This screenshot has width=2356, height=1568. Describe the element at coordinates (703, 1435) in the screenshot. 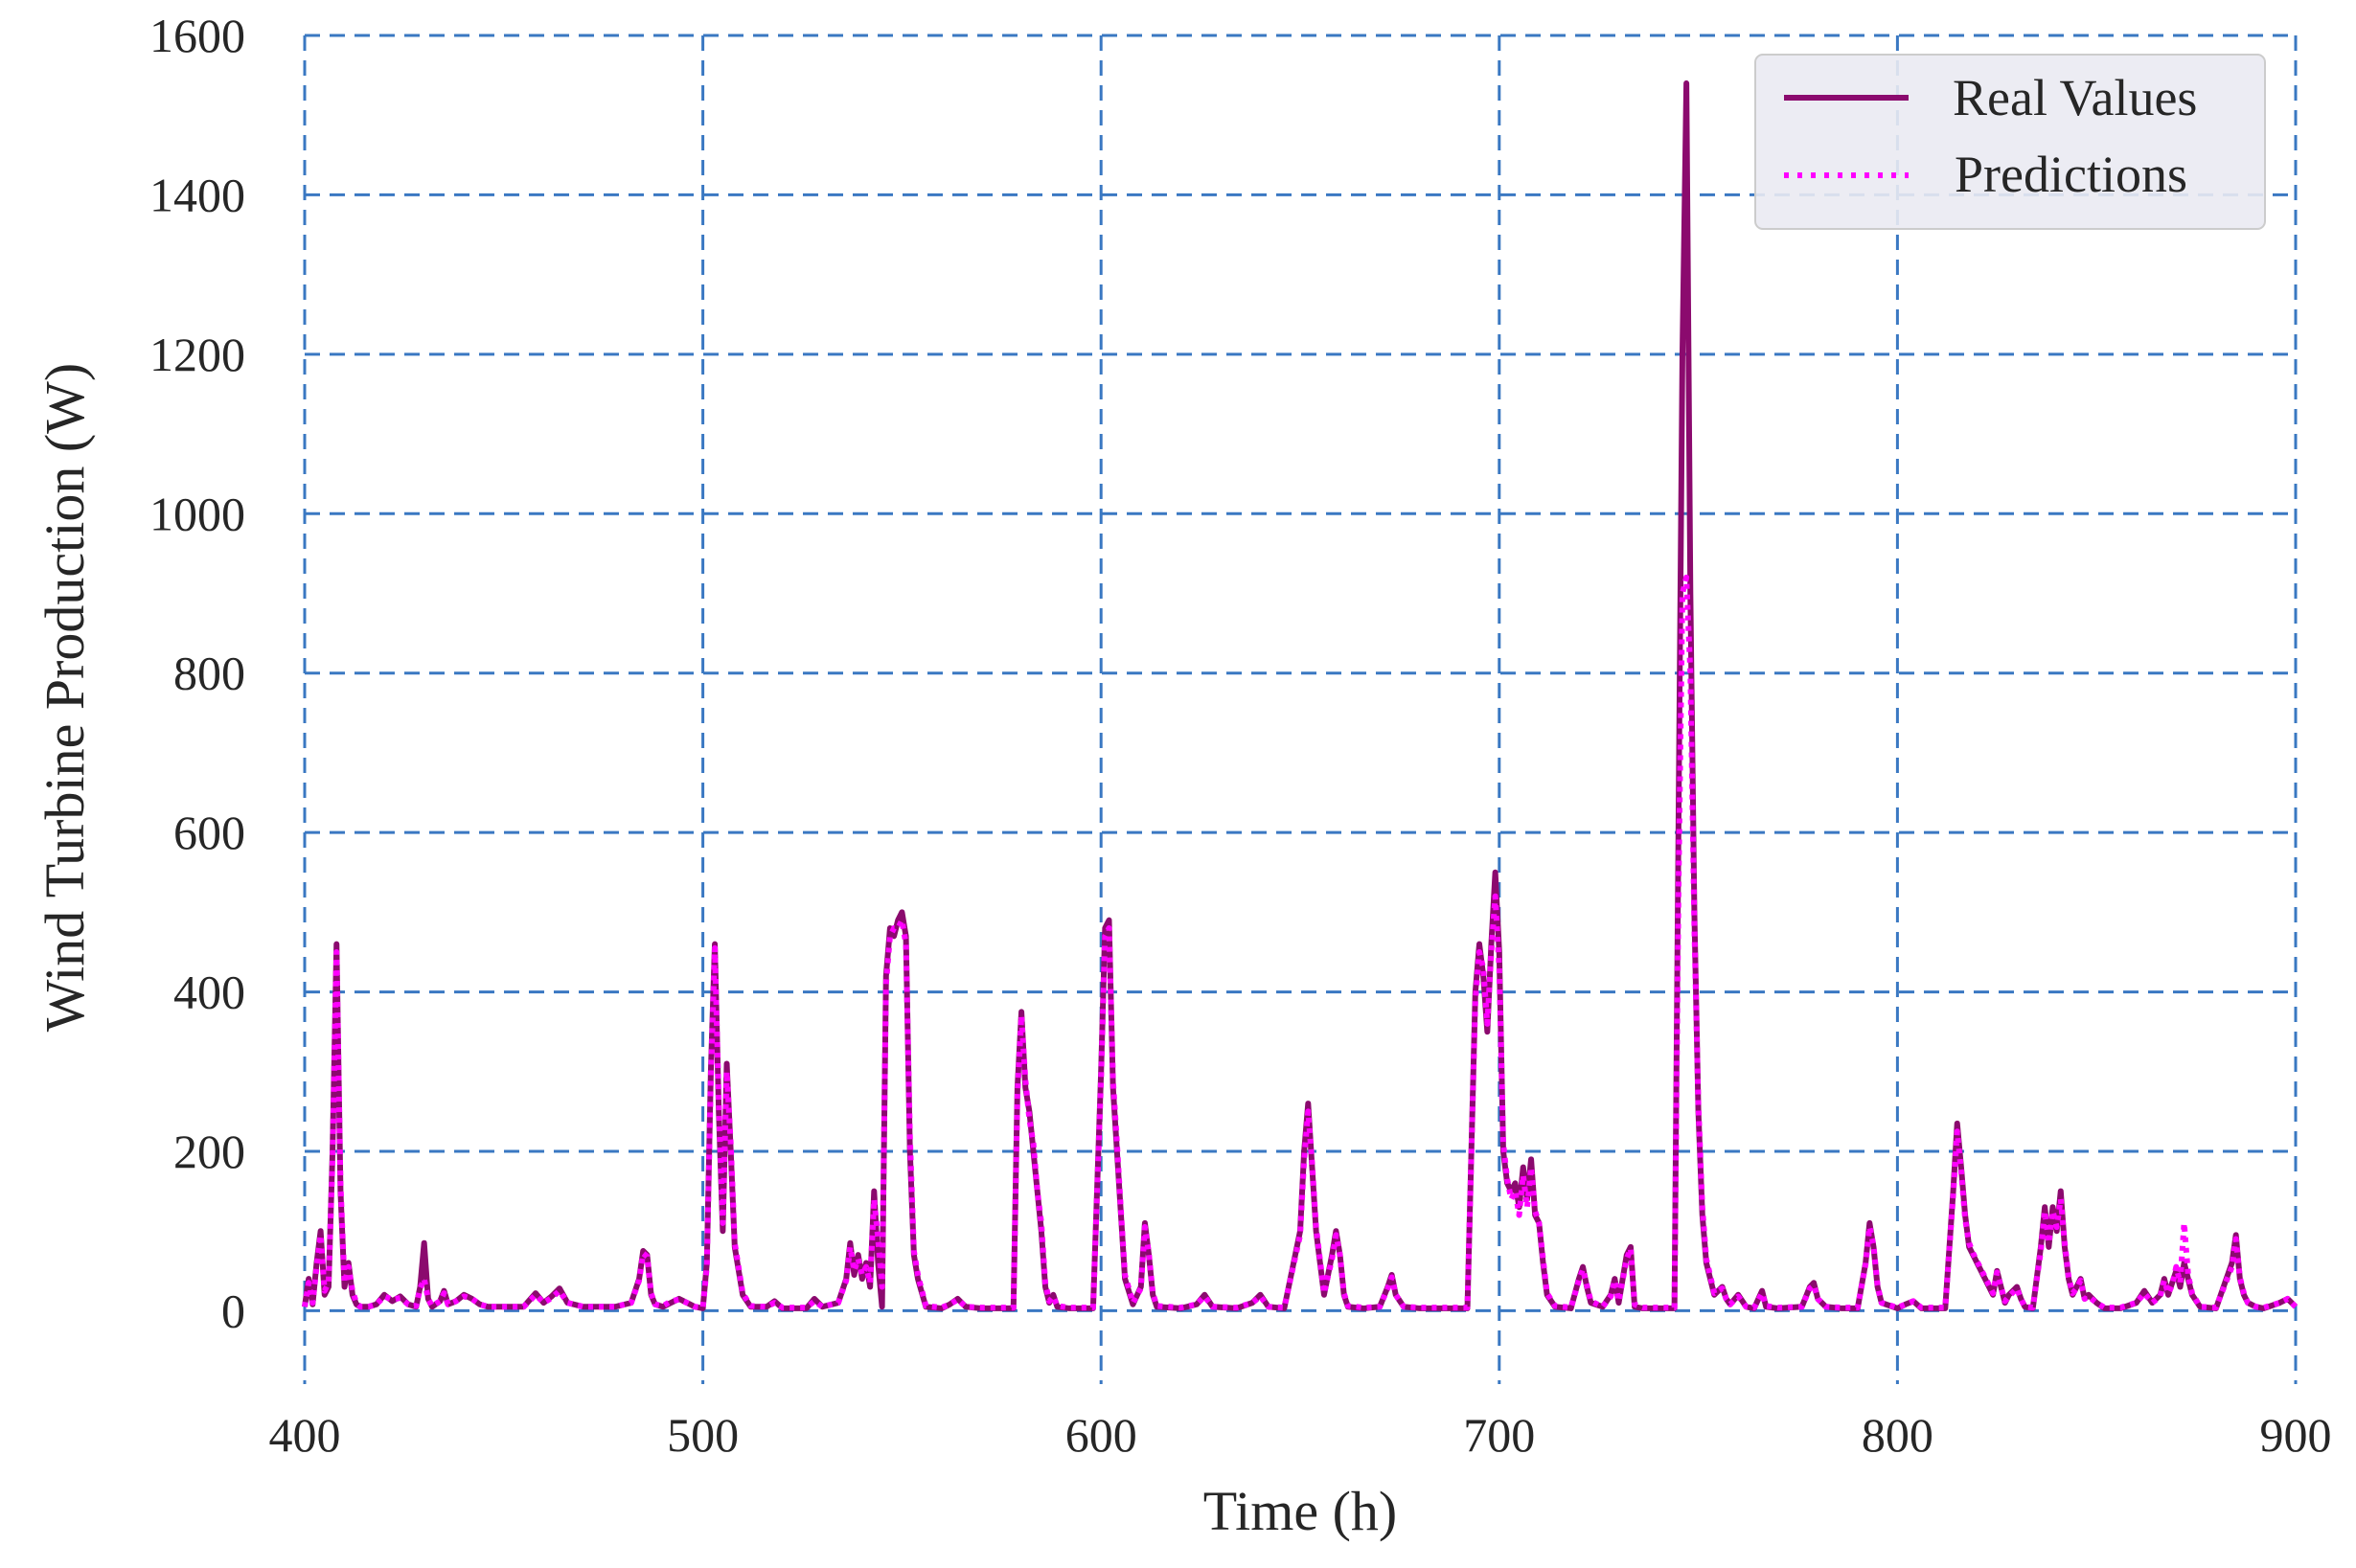

I see `x-tick-label-500: 500` at that location.